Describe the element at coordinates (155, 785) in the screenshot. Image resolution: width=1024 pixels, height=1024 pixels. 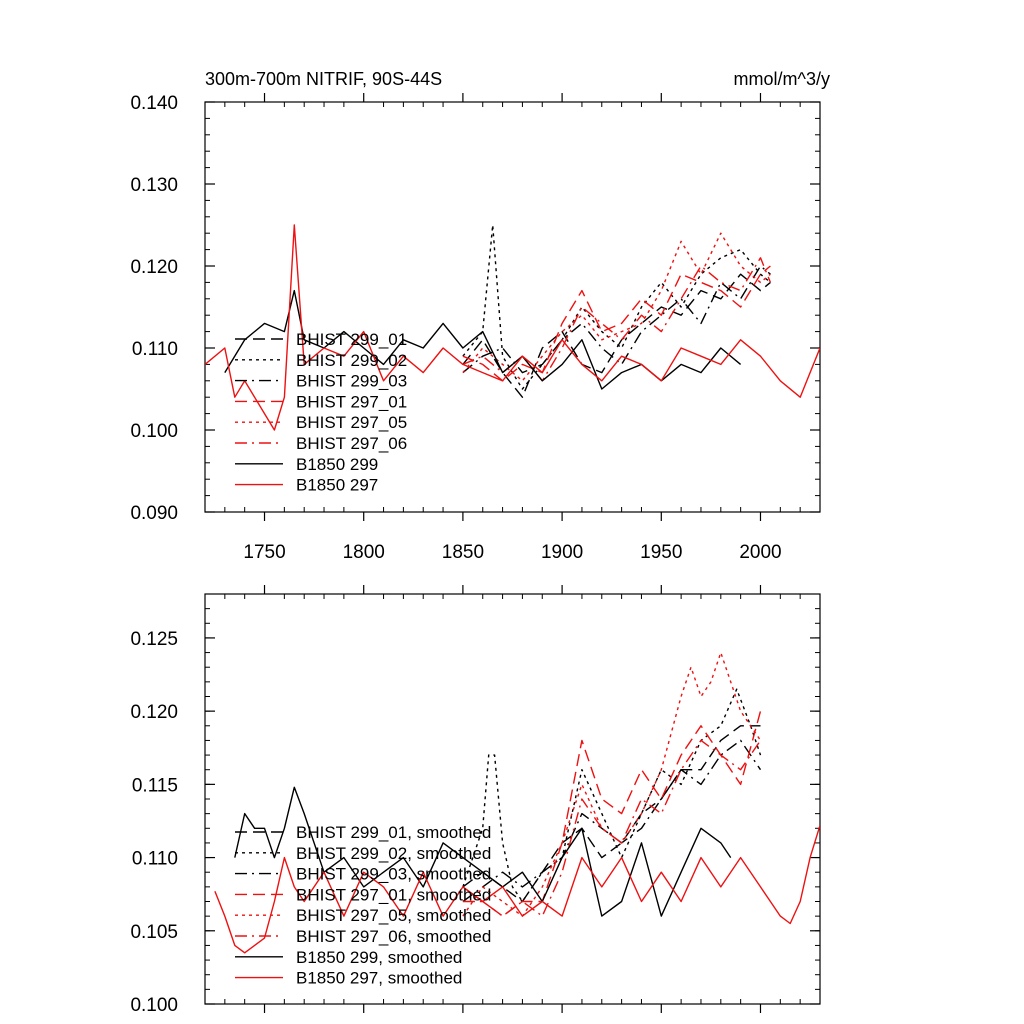
I see `y-tick-label: 0.115` at that location.